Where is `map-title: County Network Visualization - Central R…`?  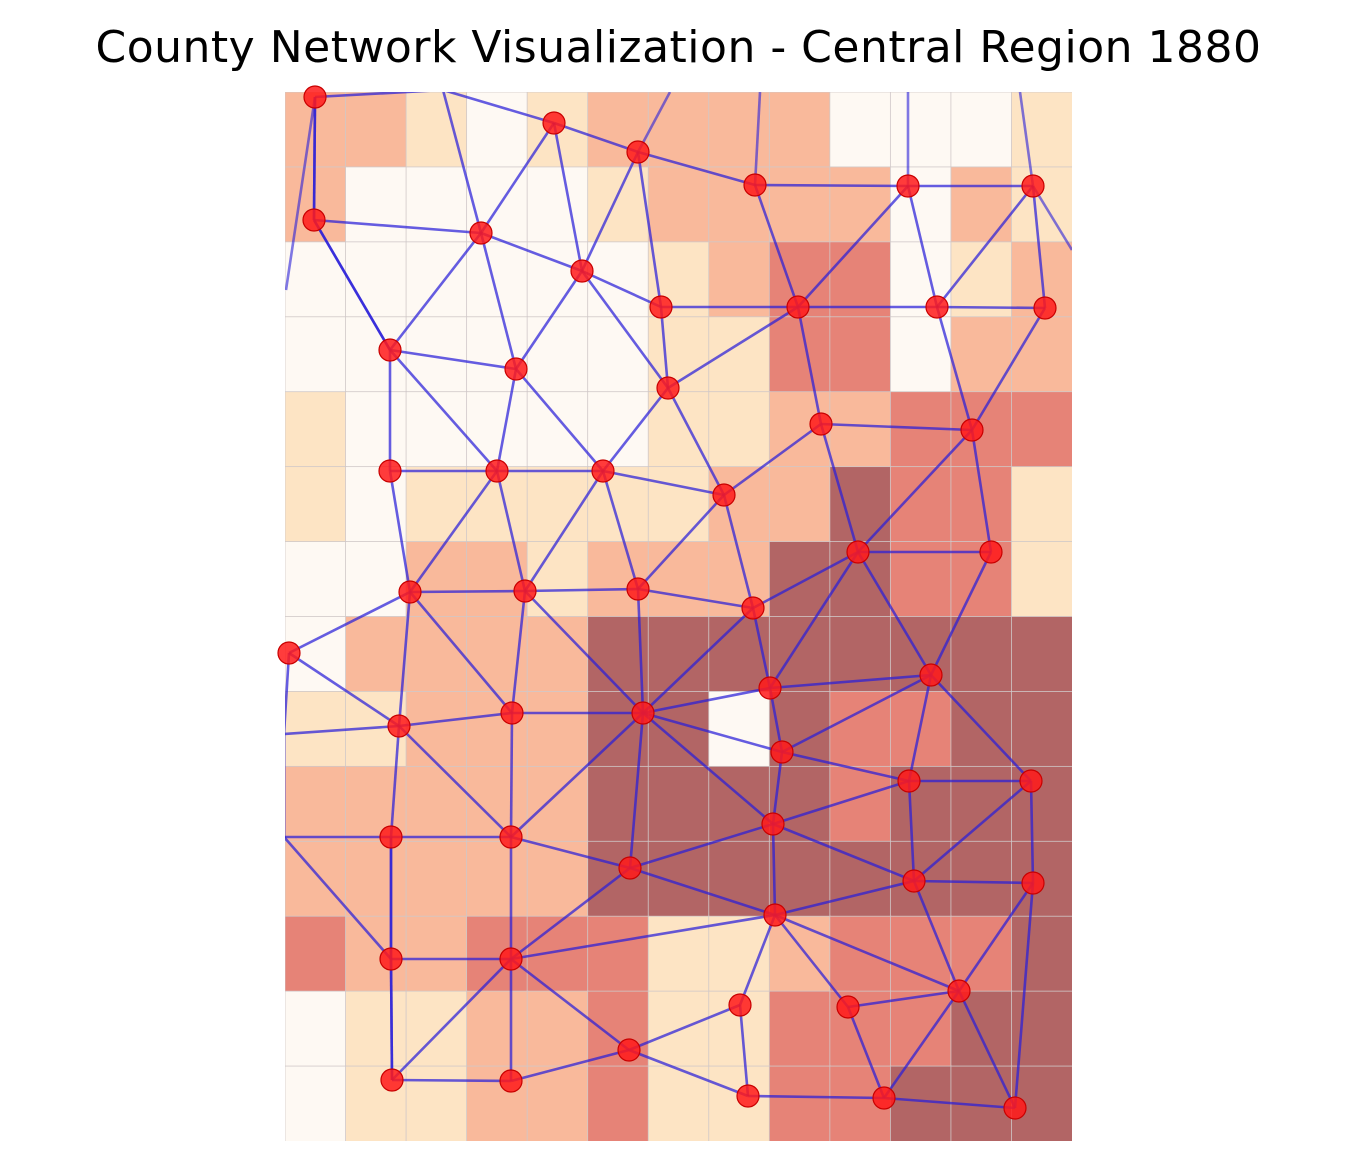 map-title: County Network Visualization - Central R… is located at coordinates (678, 47).